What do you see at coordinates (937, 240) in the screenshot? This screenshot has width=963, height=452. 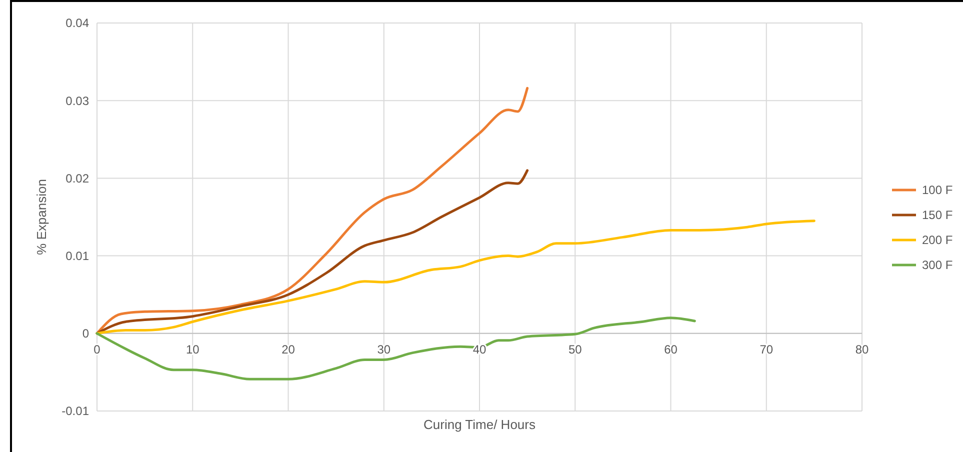 I see `legend-label: 200 F` at bounding box center [937, 240].